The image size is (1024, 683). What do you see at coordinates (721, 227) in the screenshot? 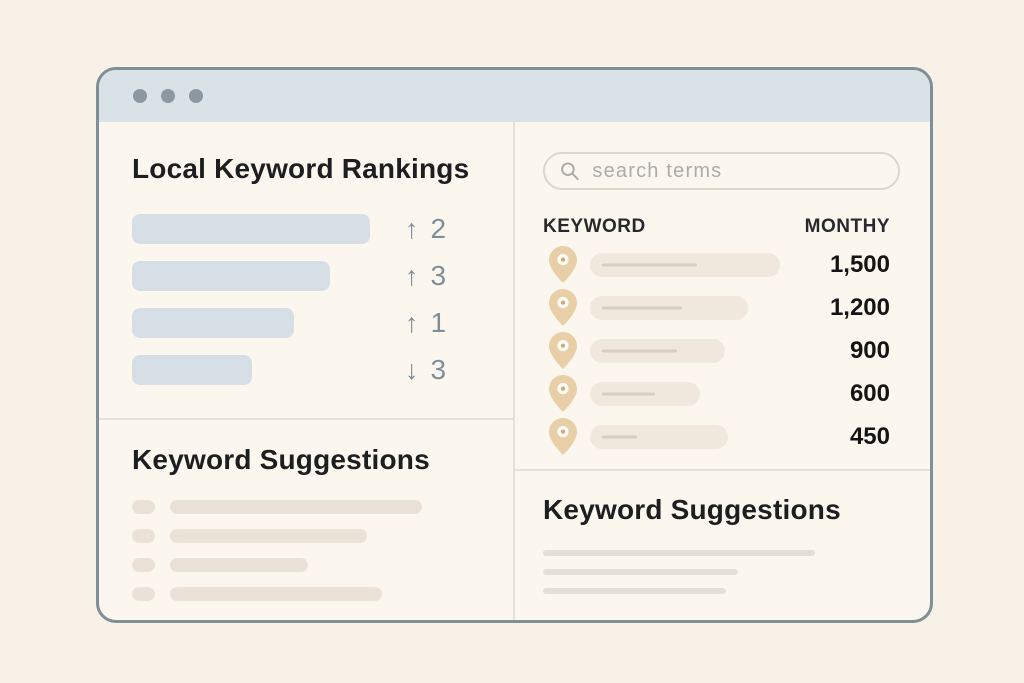
I see `keyword-table-header: KEYWORD MONTHY` at bounding box center [721, 227].